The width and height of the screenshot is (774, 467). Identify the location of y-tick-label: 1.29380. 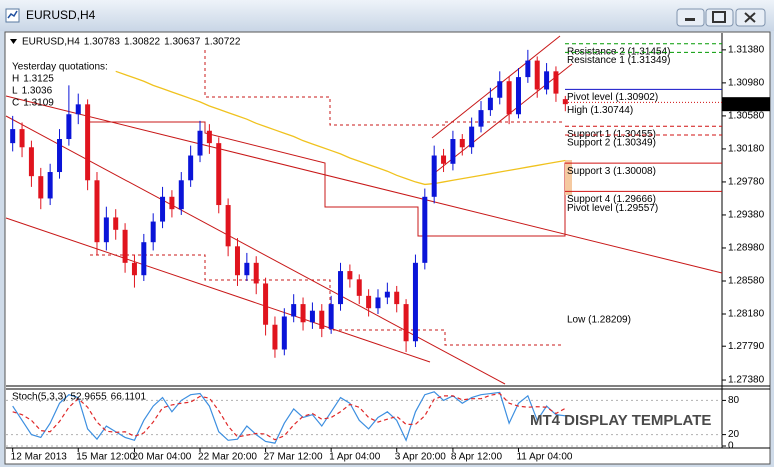
(746, 215).